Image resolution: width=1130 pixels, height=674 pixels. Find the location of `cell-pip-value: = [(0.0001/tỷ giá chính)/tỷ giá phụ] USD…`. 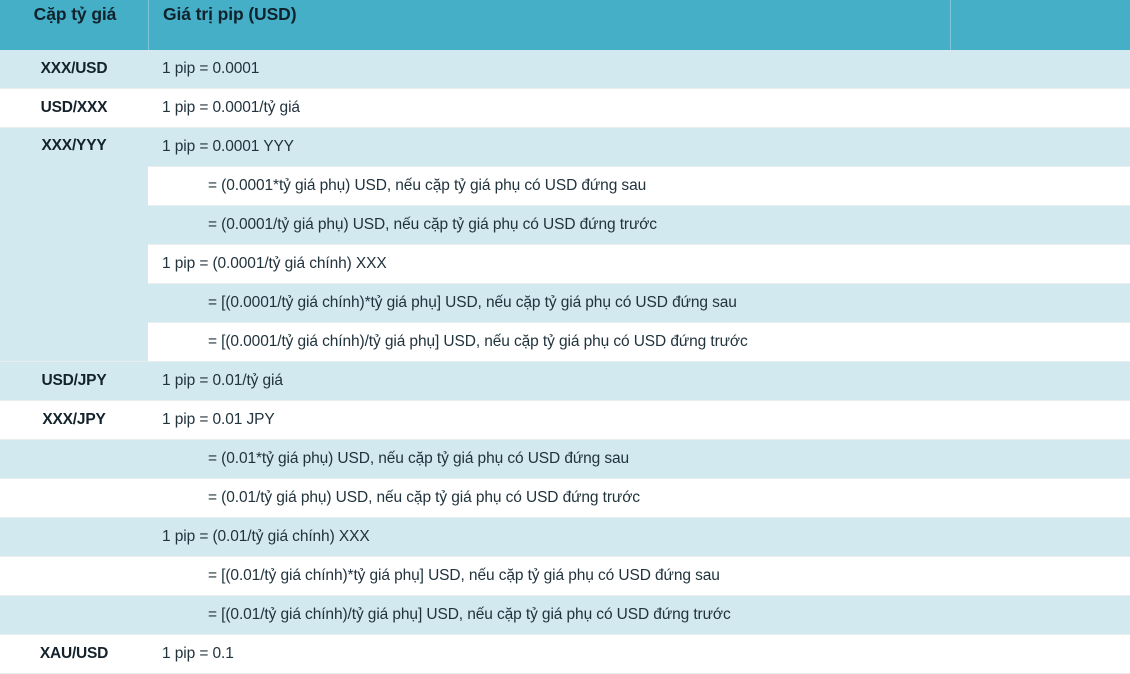

cell-pip-value: = [(0.0001/tỷ giá chính)/tỷ giá phụ] USD… is located at coordinates (549, 342).